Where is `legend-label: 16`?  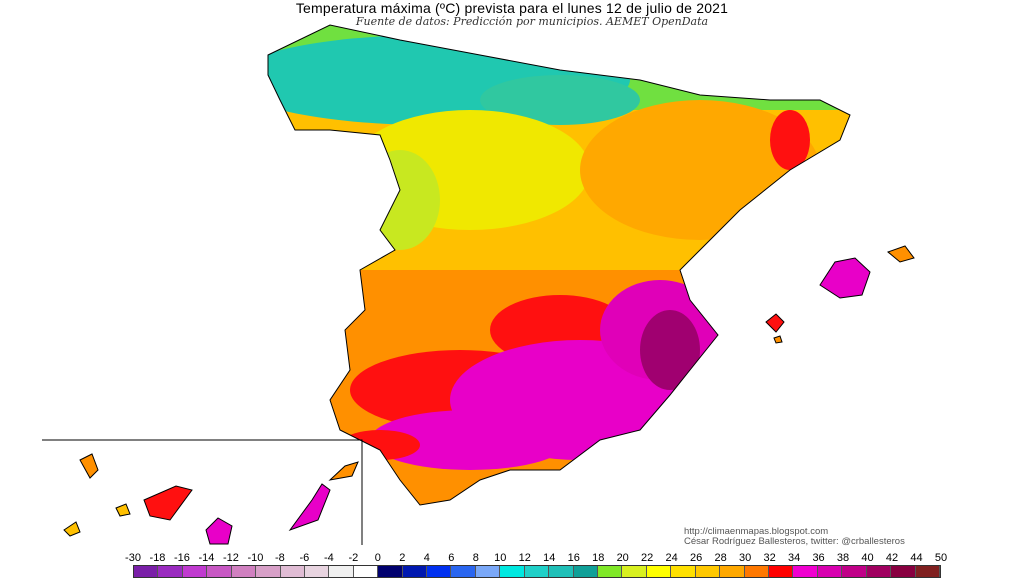
legend-label: 16 is located at coordinates (573, 558).